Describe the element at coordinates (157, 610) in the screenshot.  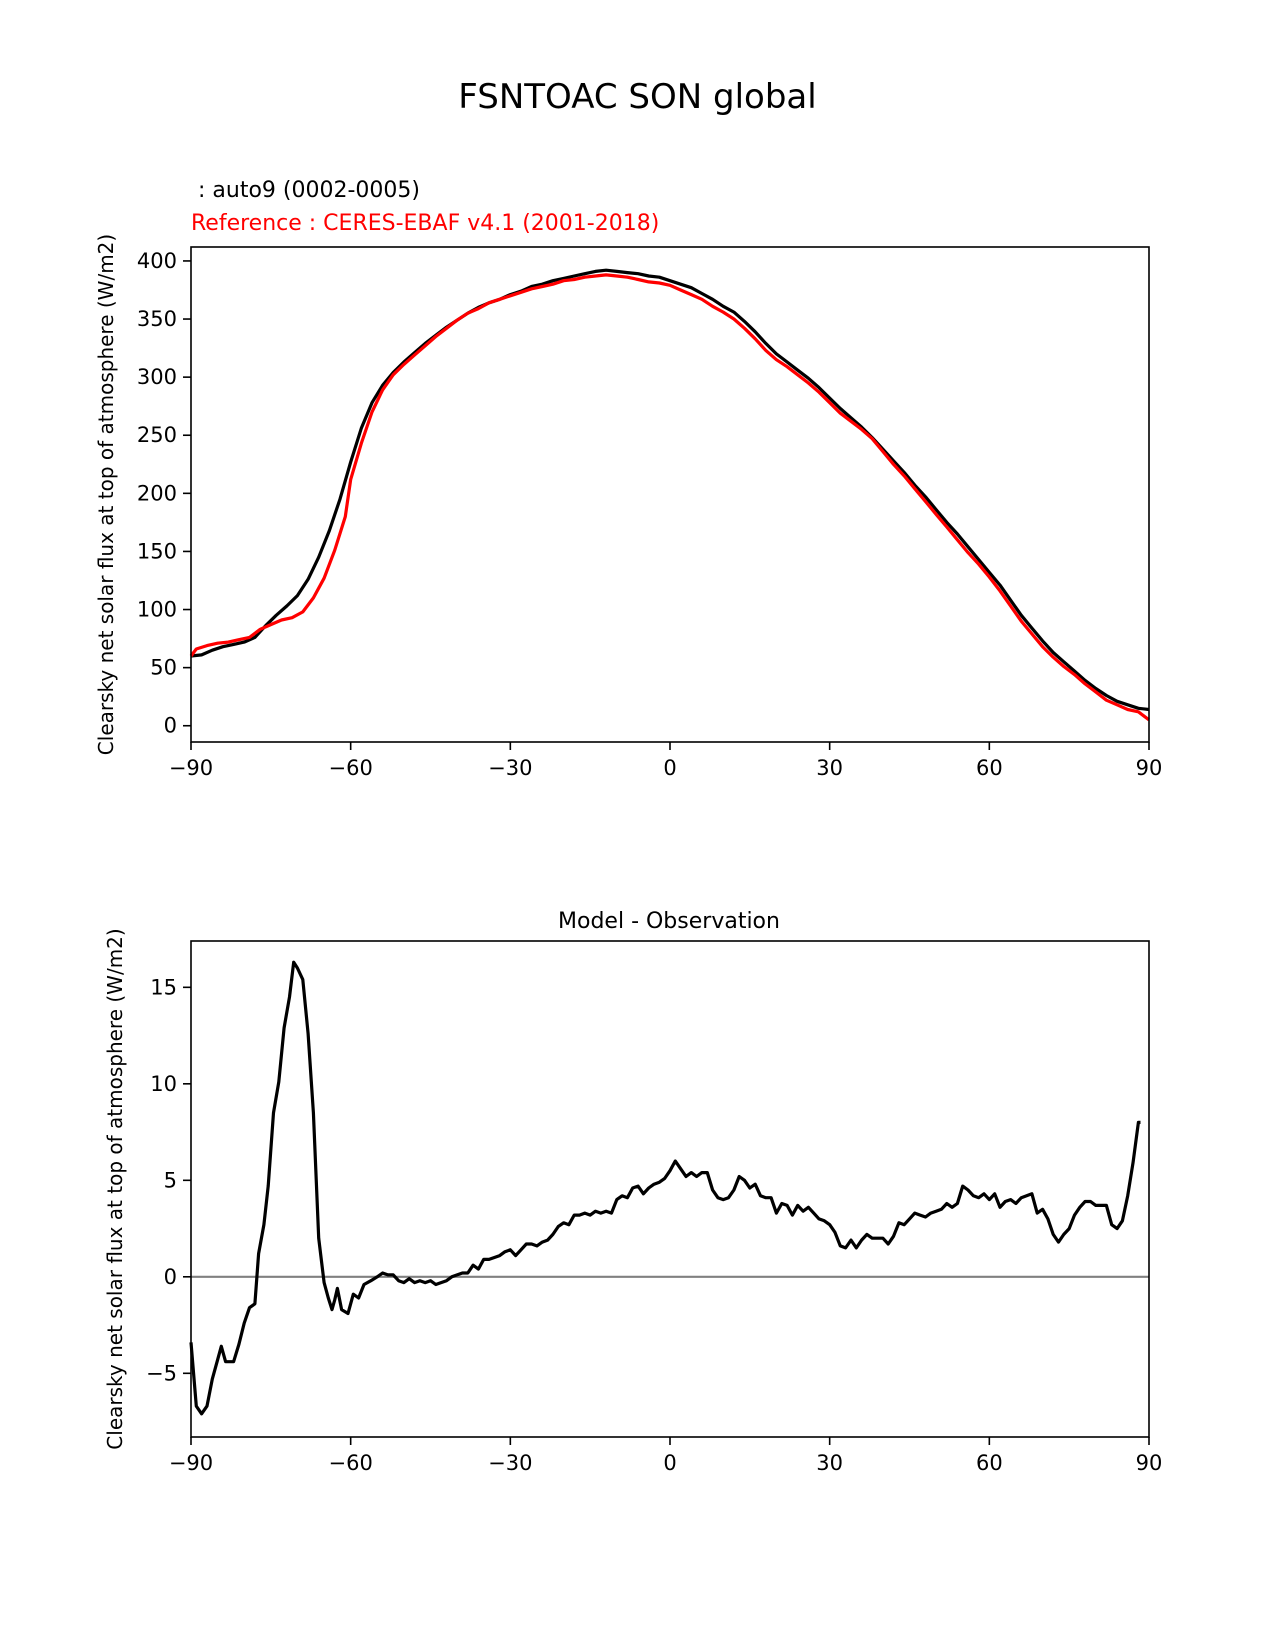
I see `top-y-tick-label: 100` at that location.